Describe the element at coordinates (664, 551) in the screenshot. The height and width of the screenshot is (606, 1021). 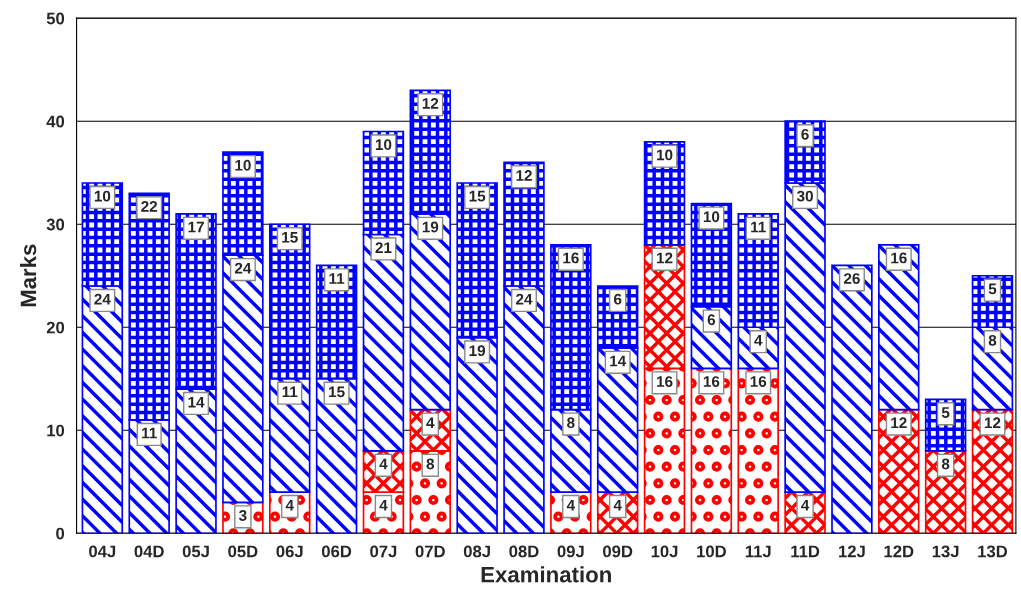
I see `x-tick-label: 10J` at that location.